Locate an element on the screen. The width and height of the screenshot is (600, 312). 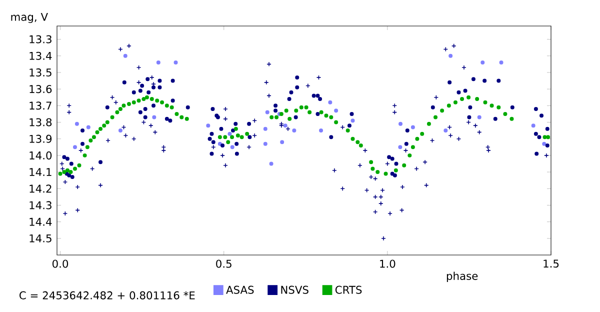
y-tick-label: 13.7 is located at coordinates (41, 106).